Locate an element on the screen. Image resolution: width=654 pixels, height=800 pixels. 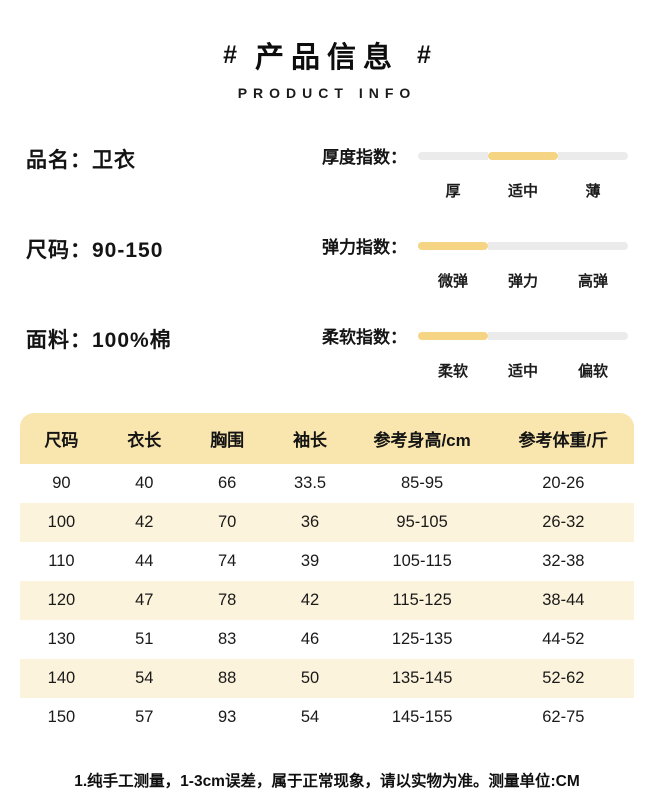
hash-decoration-left: # is located at coordinates (230, 54).